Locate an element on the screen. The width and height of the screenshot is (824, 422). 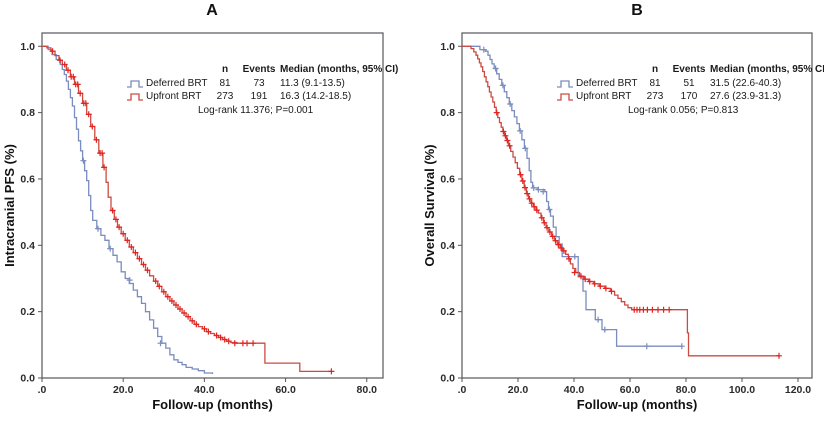
legend-series-events: 170 is located at coordinates (689, 96).